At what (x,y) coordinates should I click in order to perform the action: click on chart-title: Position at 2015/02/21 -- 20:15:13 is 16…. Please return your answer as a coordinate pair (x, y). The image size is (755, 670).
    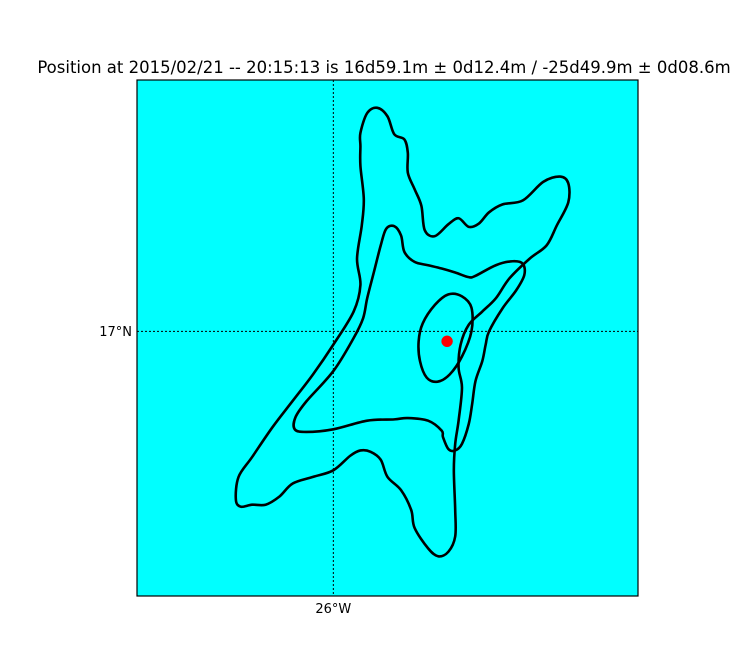
    Looking at the image, I should click on (383, 67).